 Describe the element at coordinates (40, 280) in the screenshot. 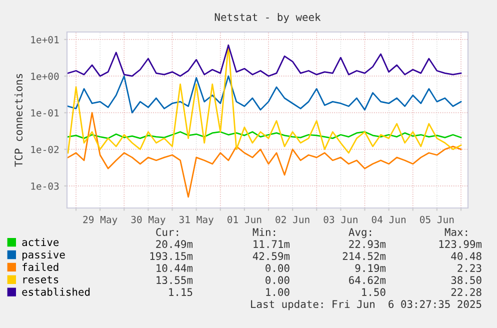

I see `legend-label: resets` at that location.